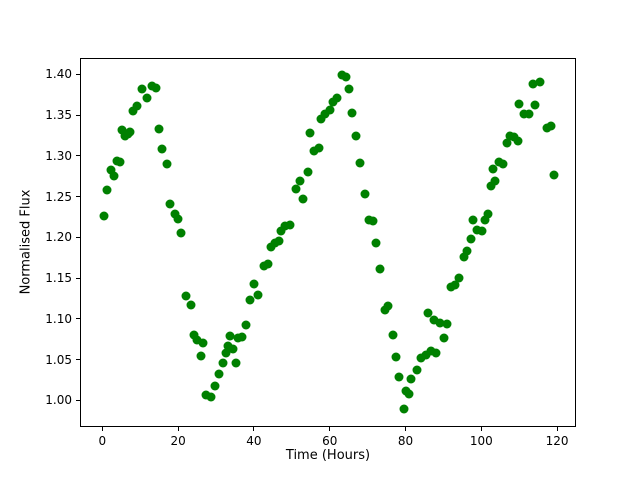 This screenshot has height=480, width=640. Describe the element at coordinates (102, 441) in the screenshot. I see `x-tick-label: 0` at that location.